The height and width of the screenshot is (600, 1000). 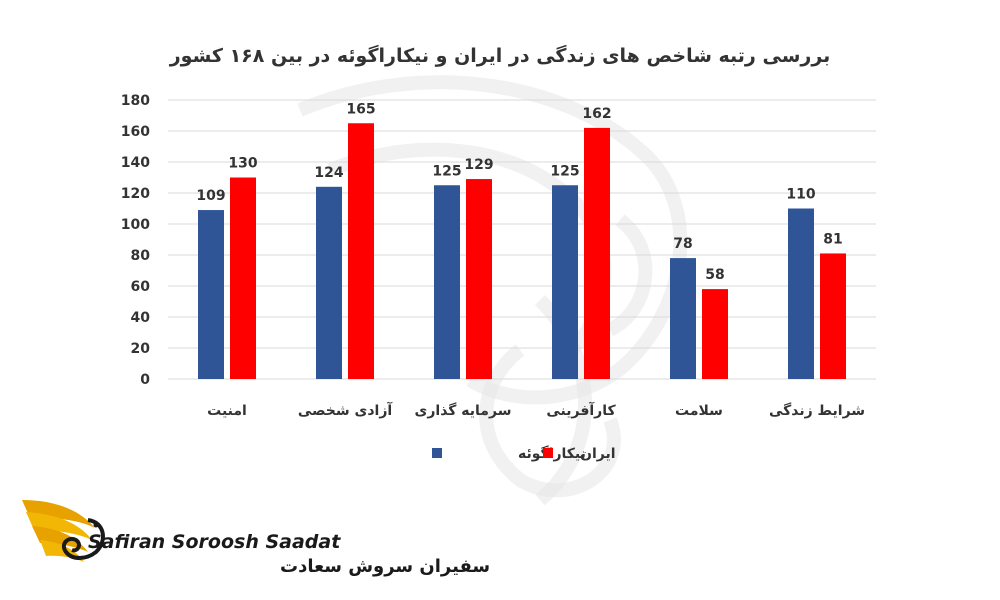 What do you see at coordinates (242, 164) in the screenshot?
I see `data-label: 130` at bounding box center [242, 164].